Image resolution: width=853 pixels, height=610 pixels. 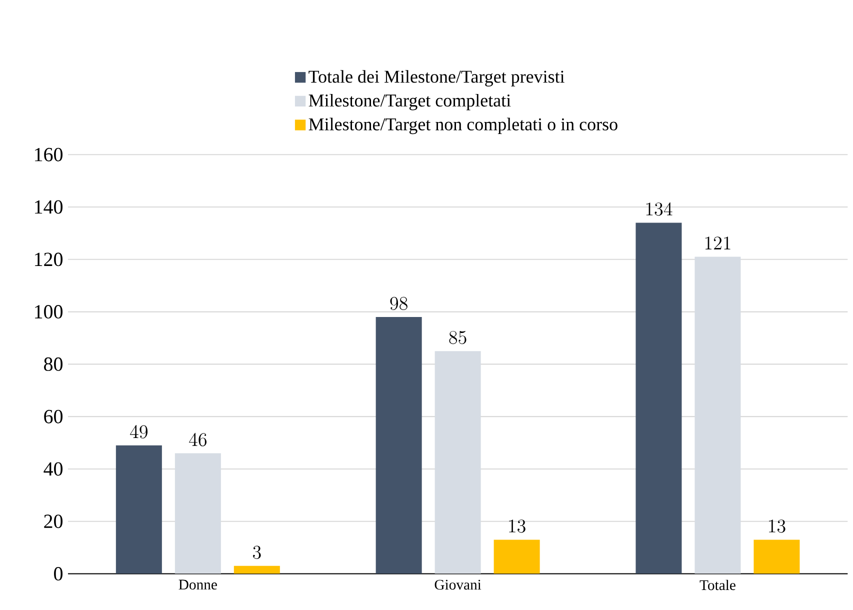 I want to click on legend-label: Milestone/Target non completati o in corso, so click(x=463, y=126).